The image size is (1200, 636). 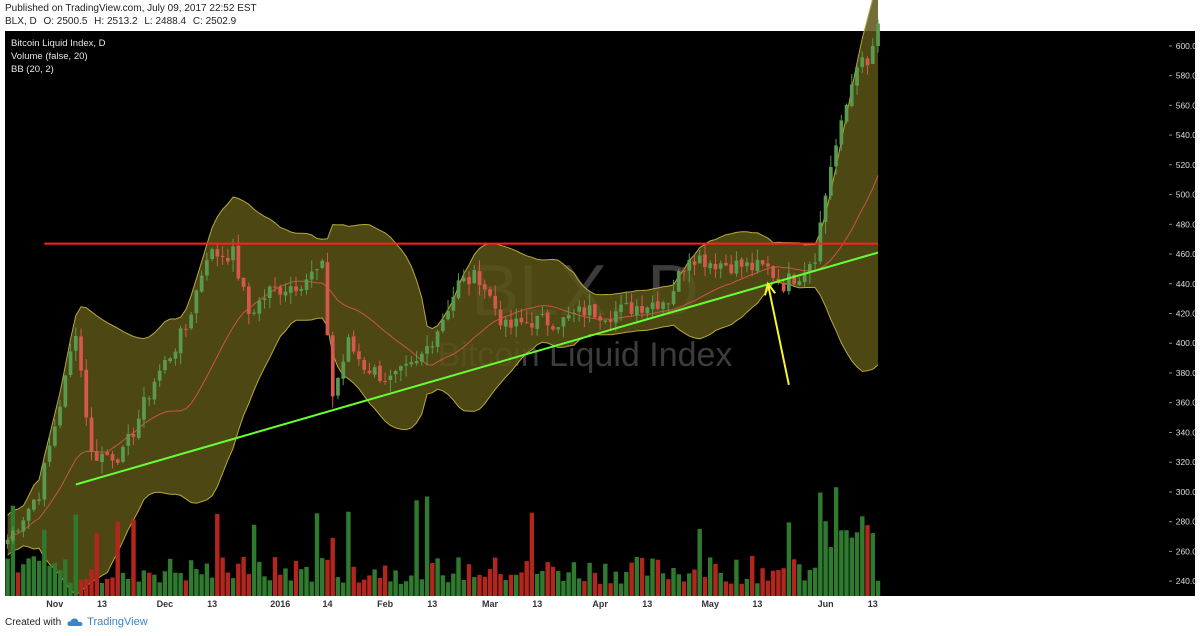 What do you see at coordinates (116, 21) in the screenshot?
I see `high-value: H: 2513.2` at bounding box center [116, 21].